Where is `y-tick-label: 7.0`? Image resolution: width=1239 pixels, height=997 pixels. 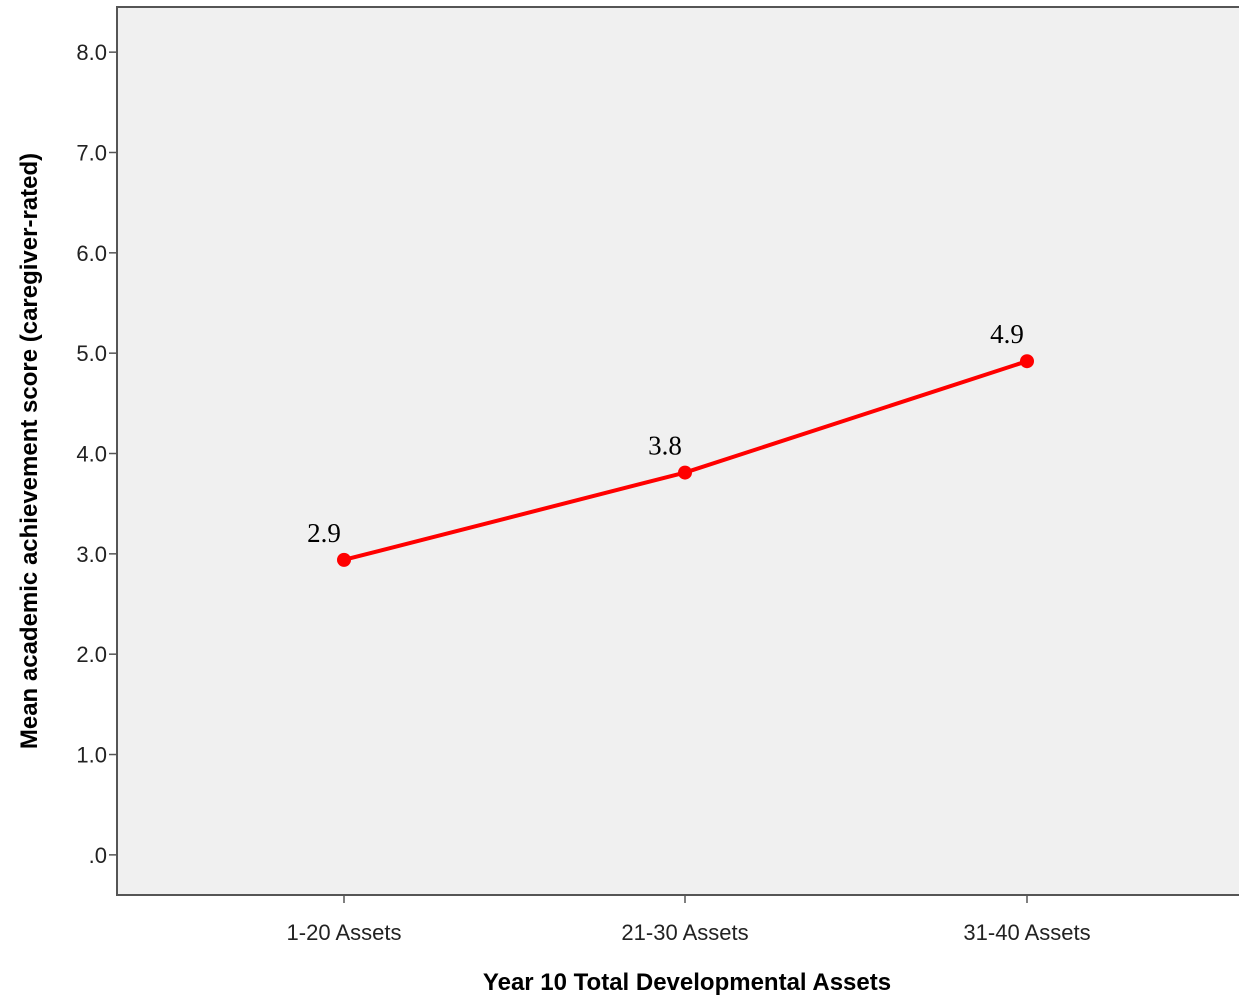
y-tick-label: 7.0 is located at coordinates (91, 152).